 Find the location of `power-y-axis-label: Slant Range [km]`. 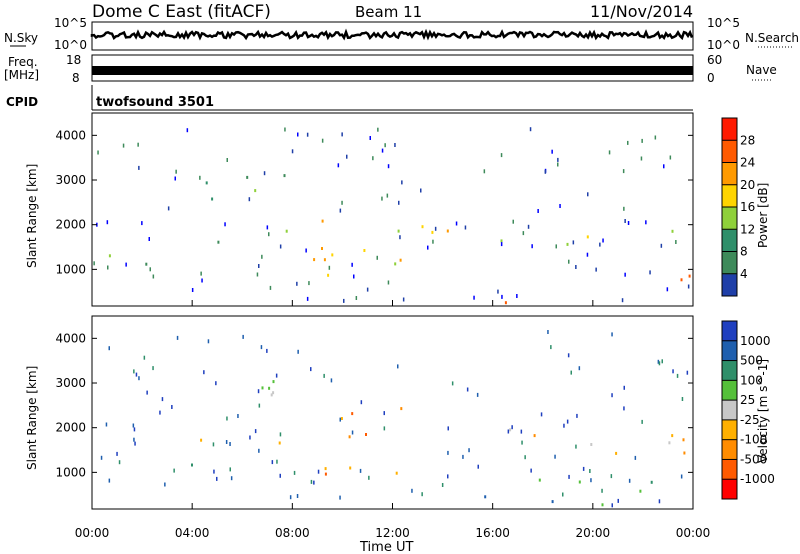

power-y-axis-label: Slant Range [km] is located at coordinates (32, 216).